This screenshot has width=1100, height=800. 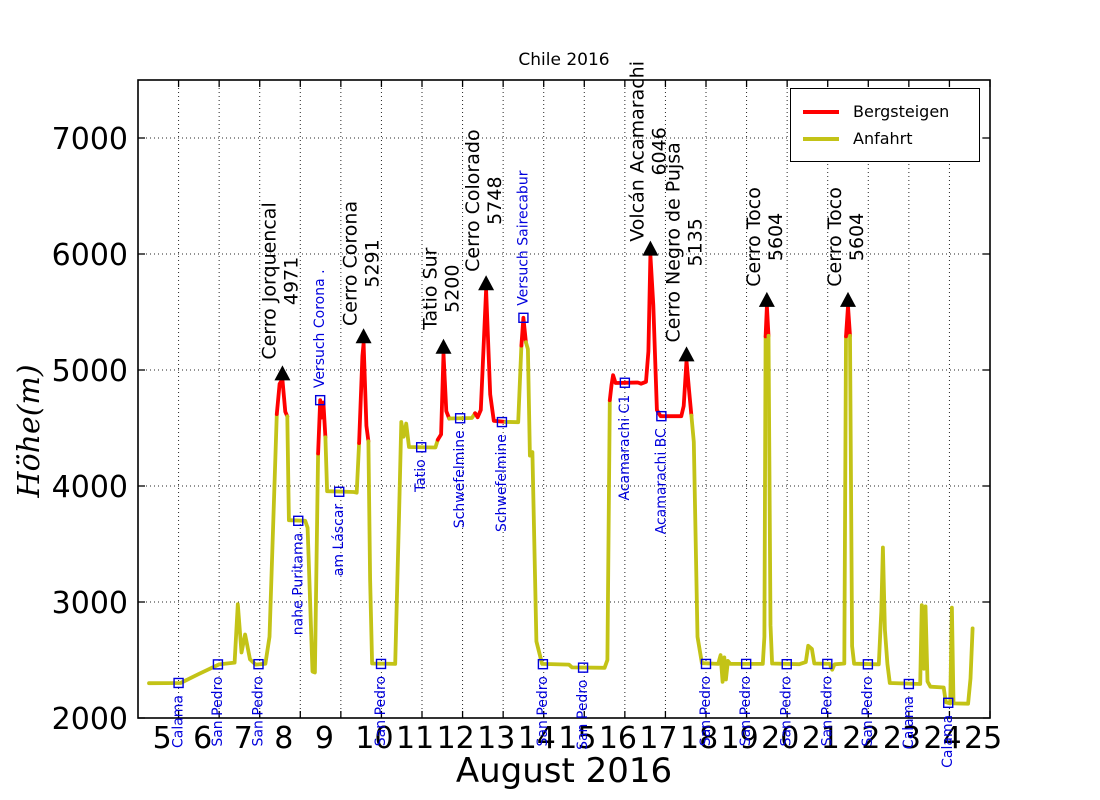 What do you see at coordinates (456, 738) in the screenshot?
I see `x-tick-label: 12` at bounding box center [456, 738].